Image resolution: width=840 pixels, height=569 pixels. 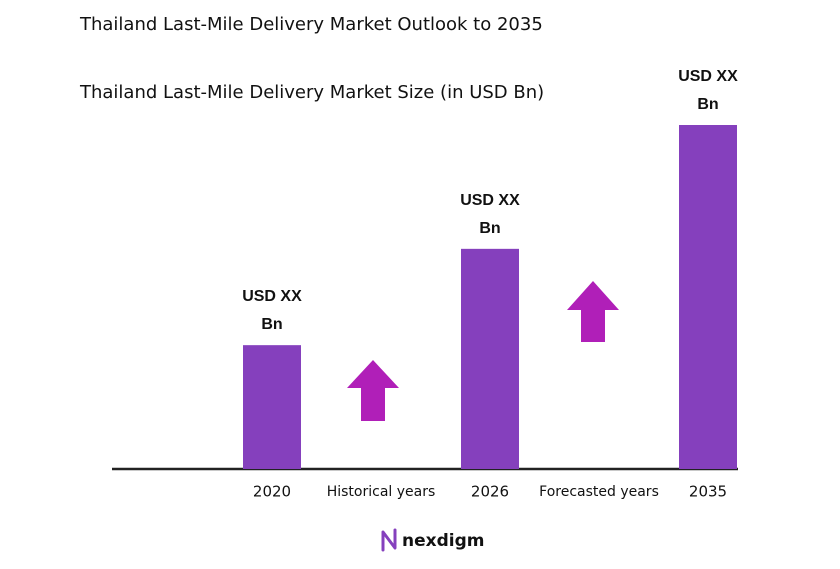 I want to click on x-tick-label: 2026, so click(x=490, y=492).